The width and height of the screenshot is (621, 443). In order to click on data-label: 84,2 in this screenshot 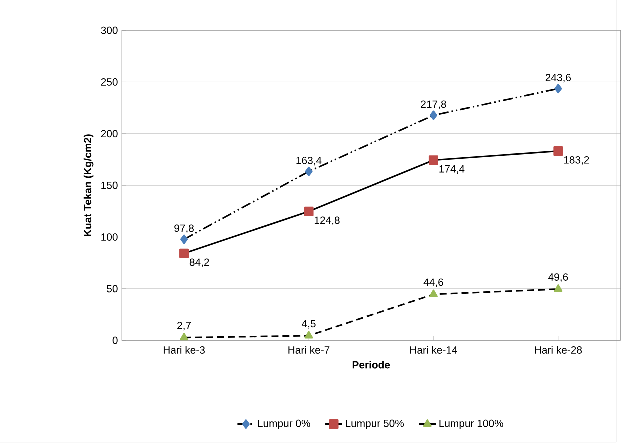, I will do `click(200, 263)`.